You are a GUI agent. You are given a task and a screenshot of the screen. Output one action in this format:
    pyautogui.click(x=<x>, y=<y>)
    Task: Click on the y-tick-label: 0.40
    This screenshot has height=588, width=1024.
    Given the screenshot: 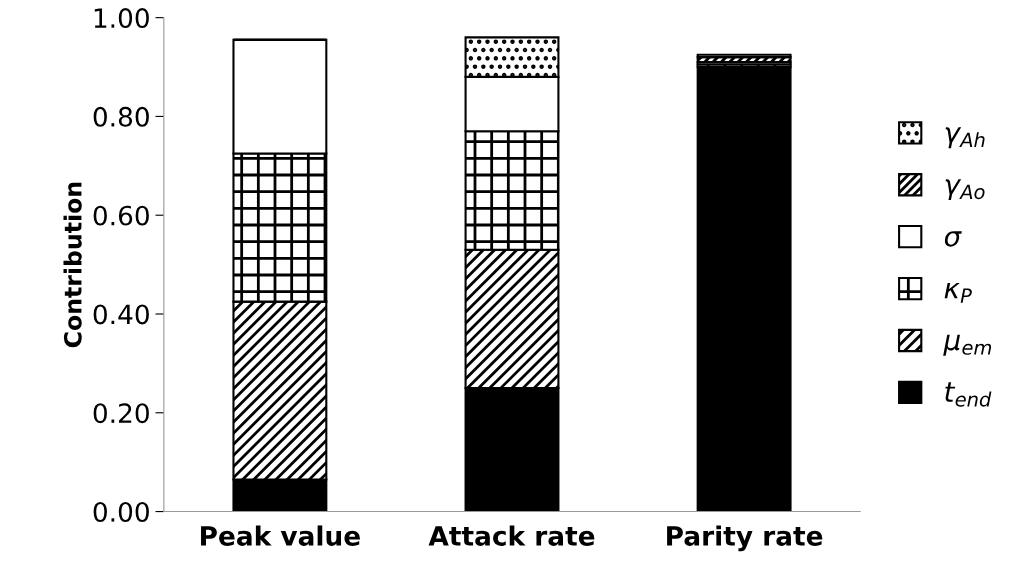 What is the action you would take?
    pyautogui.click(x=121, y=314)
    